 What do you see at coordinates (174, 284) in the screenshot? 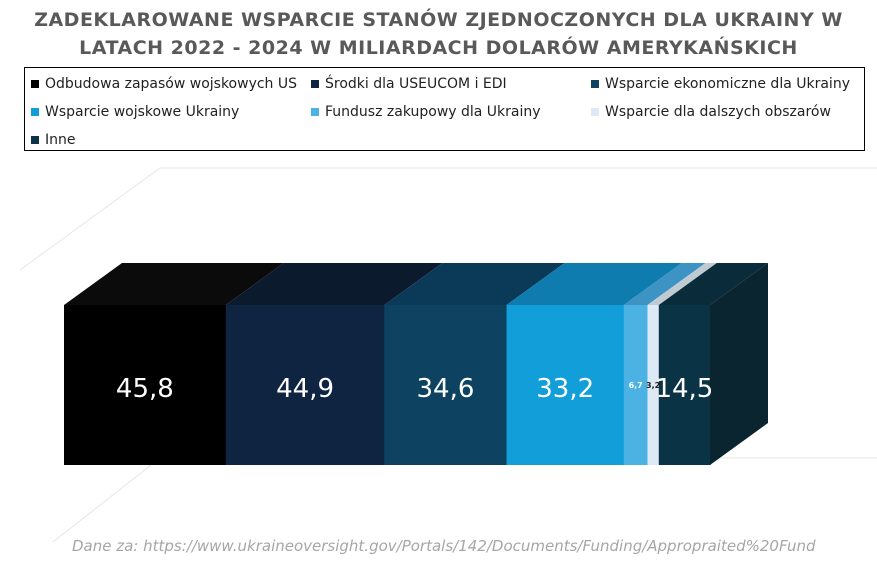
I see `segment-1-top` at bounding box center [174, 284].